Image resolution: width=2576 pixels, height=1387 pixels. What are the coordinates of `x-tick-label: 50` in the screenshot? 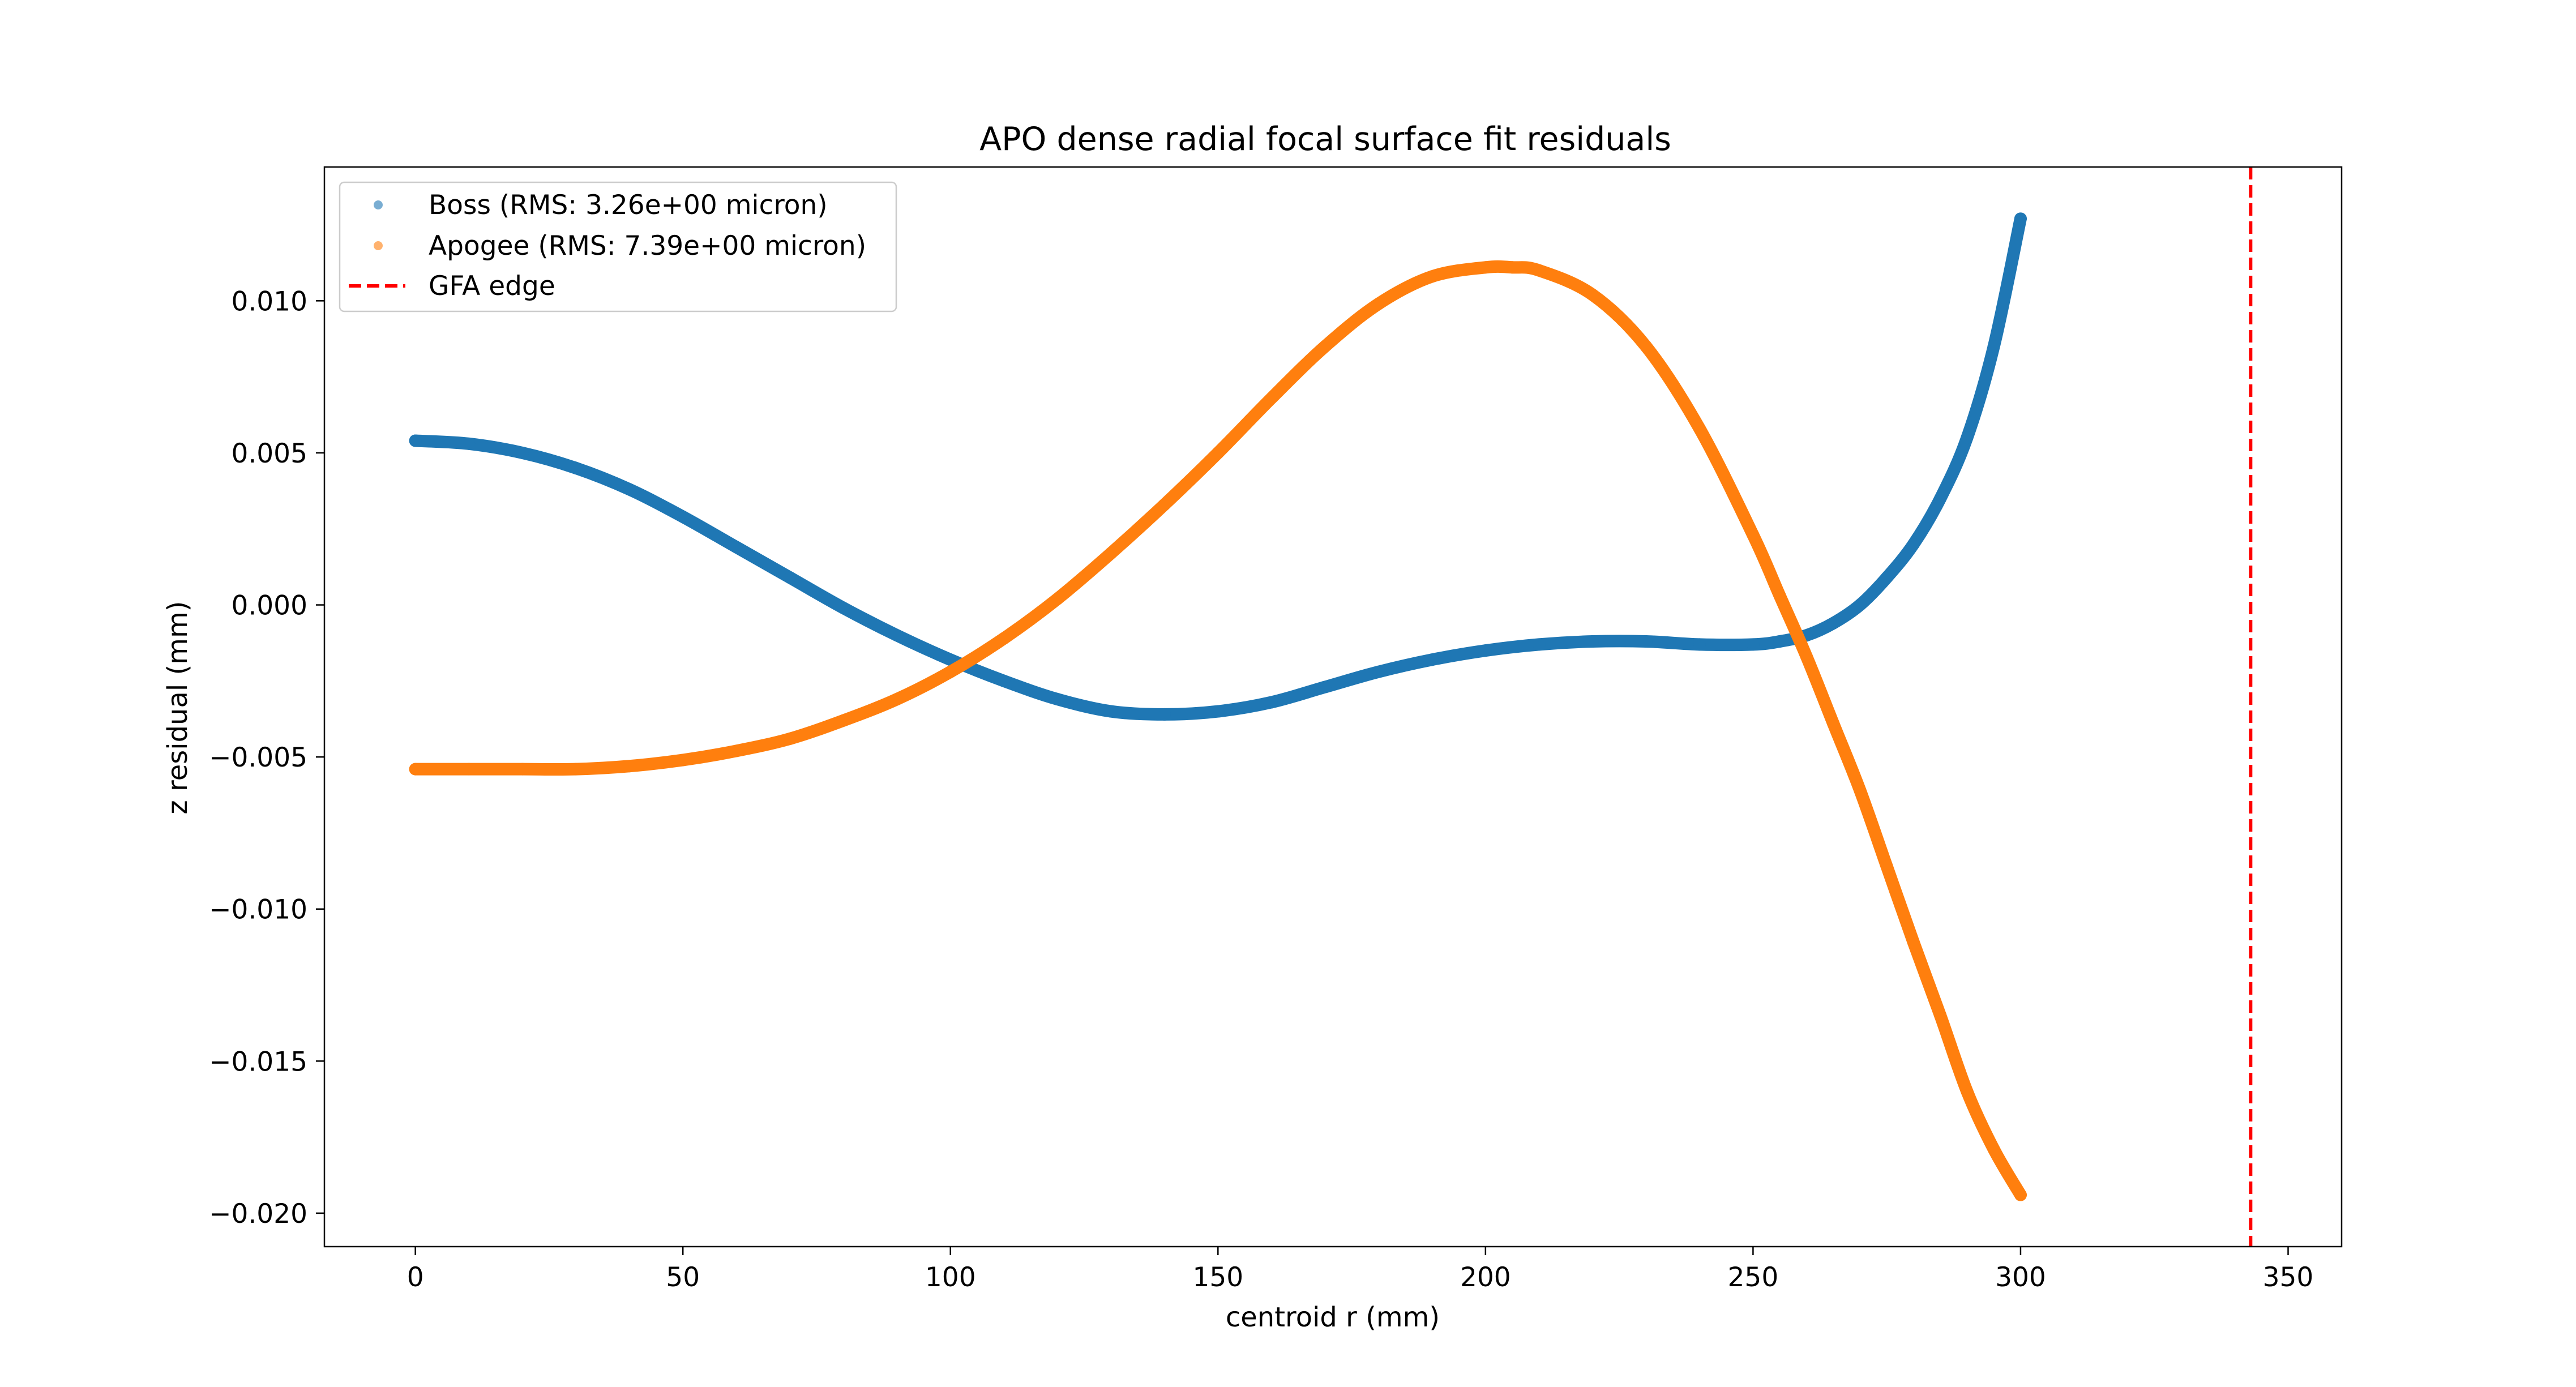 It's located at (683, 1278).